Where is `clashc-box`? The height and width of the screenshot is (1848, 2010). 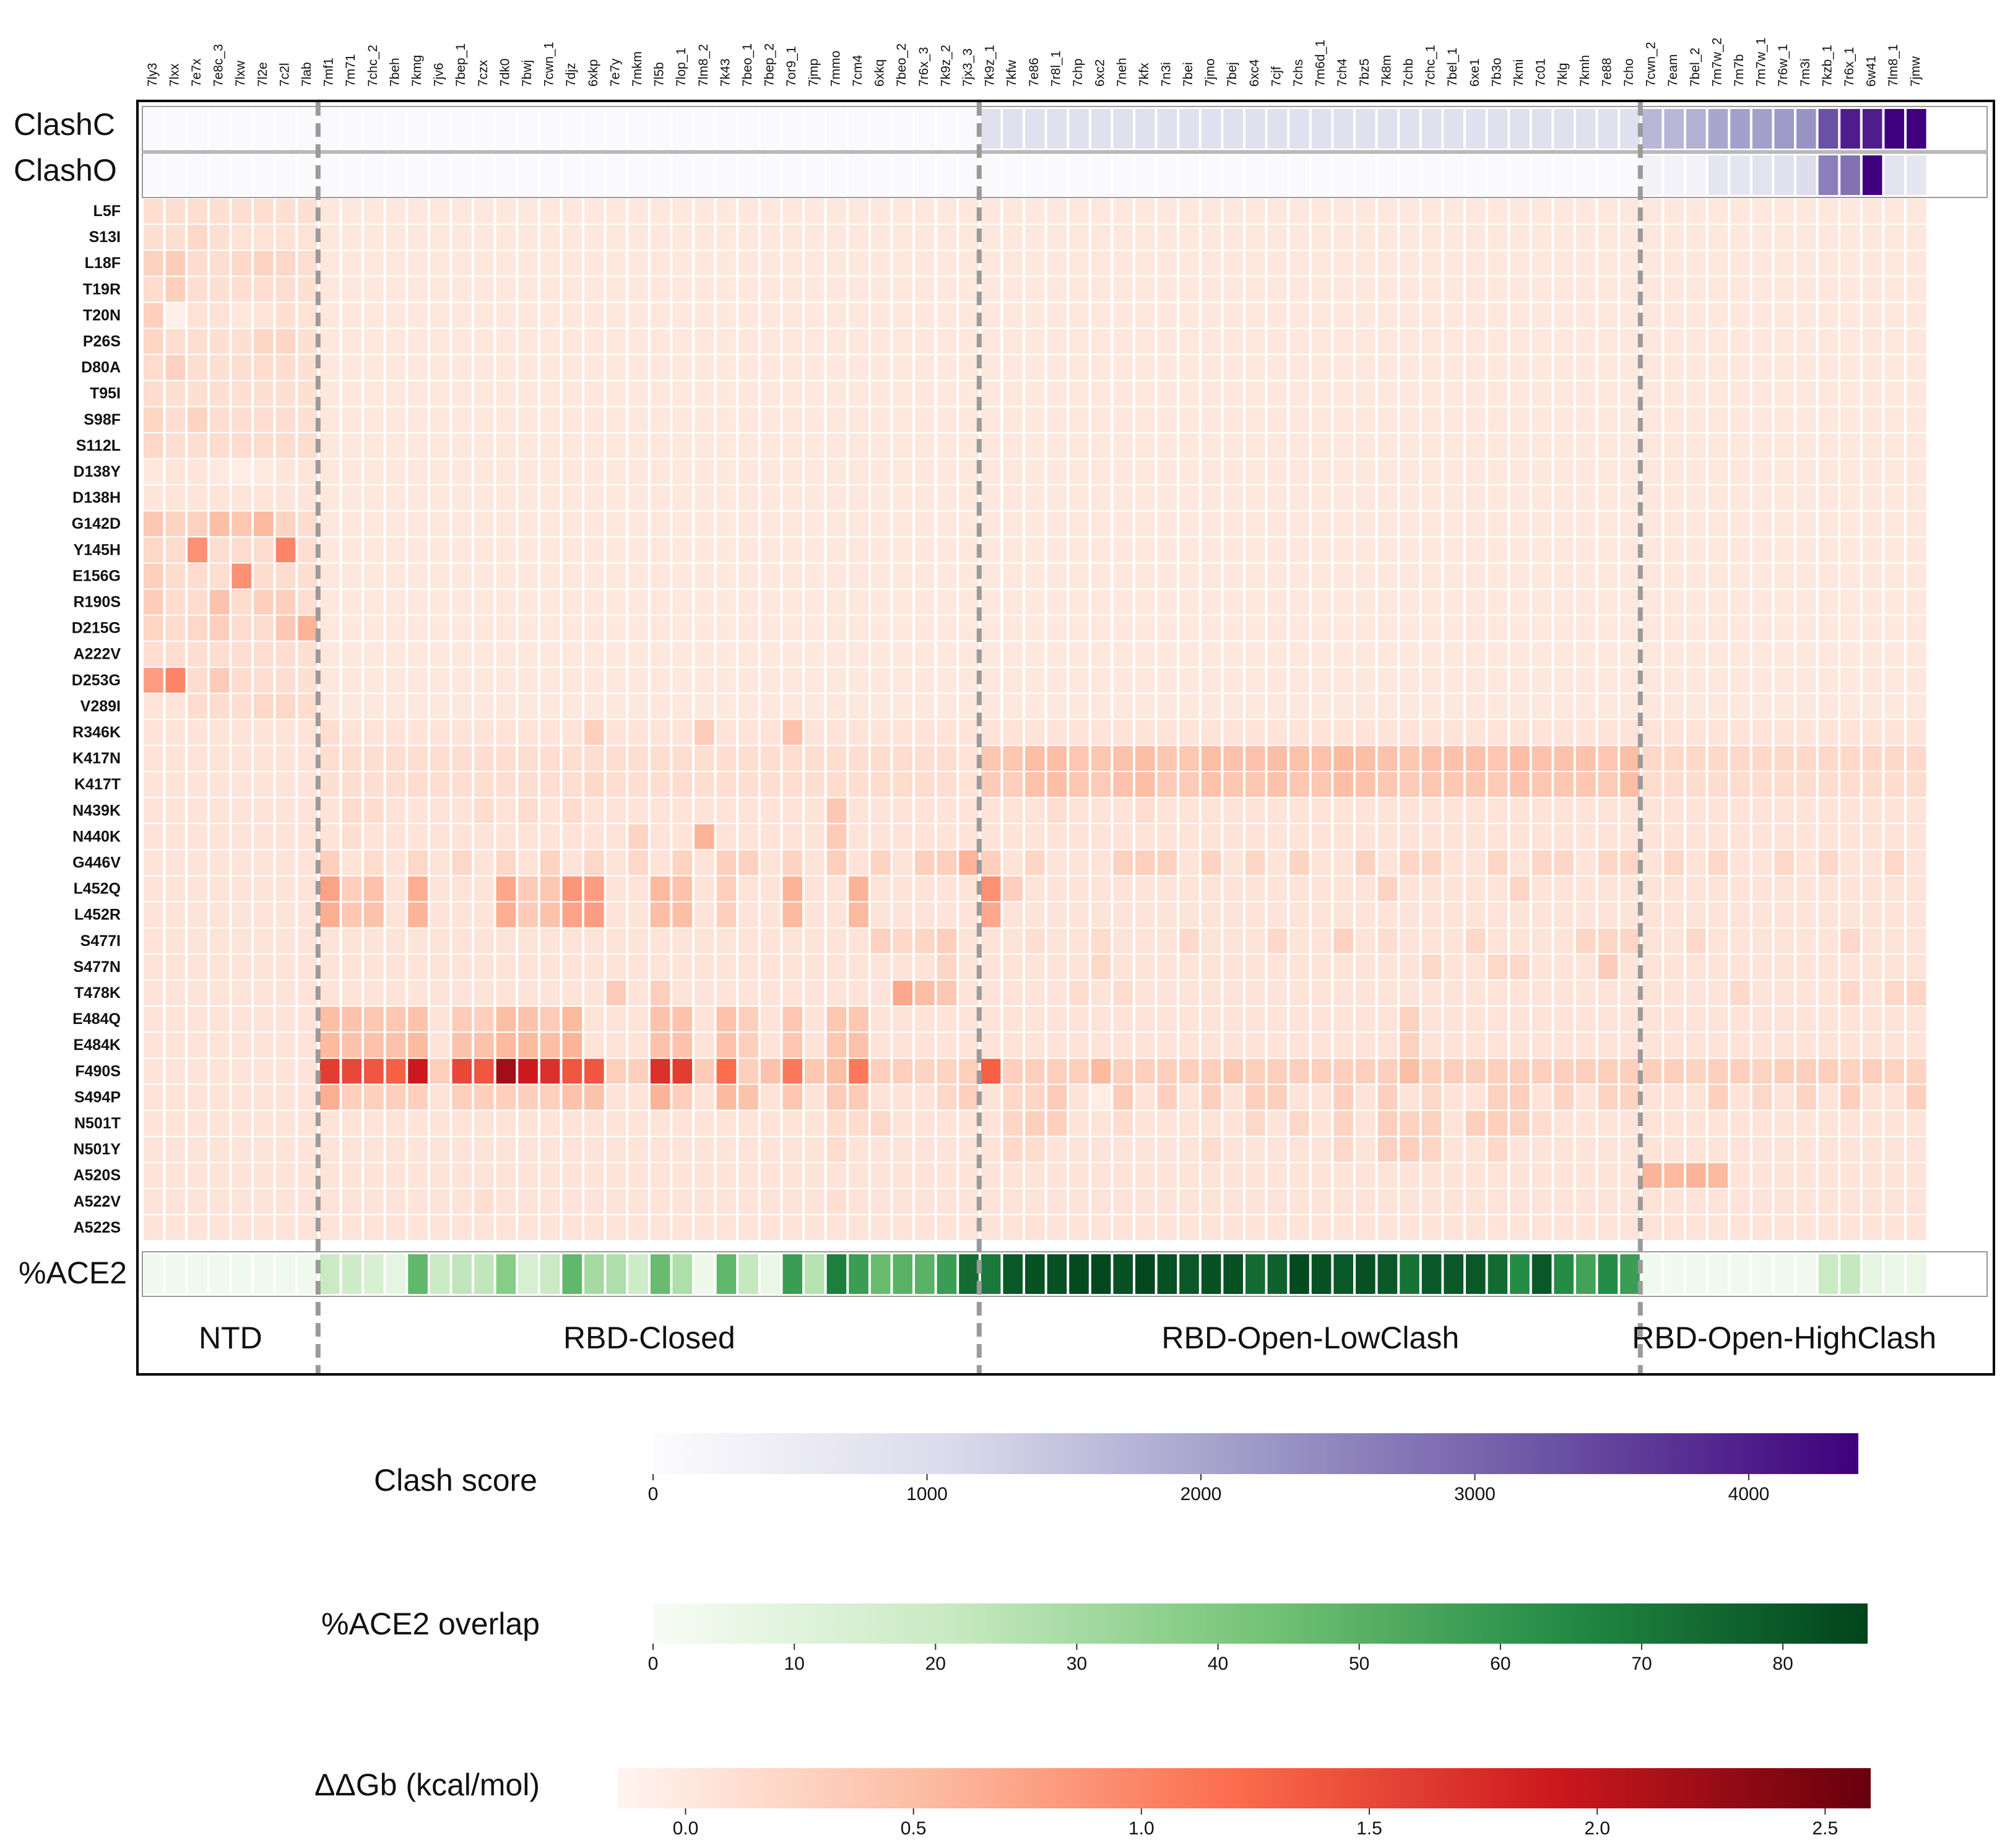
clashc-box is located at coordinates (1065, 129).